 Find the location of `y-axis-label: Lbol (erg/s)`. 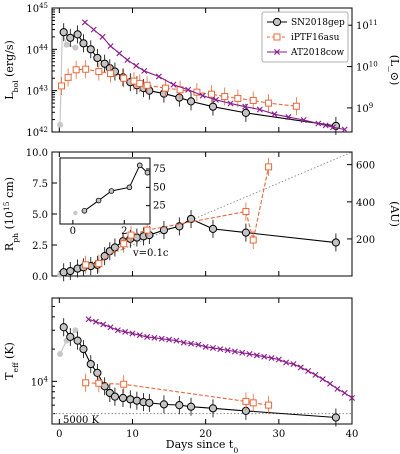

y-axis-label: Lbol (erg/s) is located at coordinates (11, 70).